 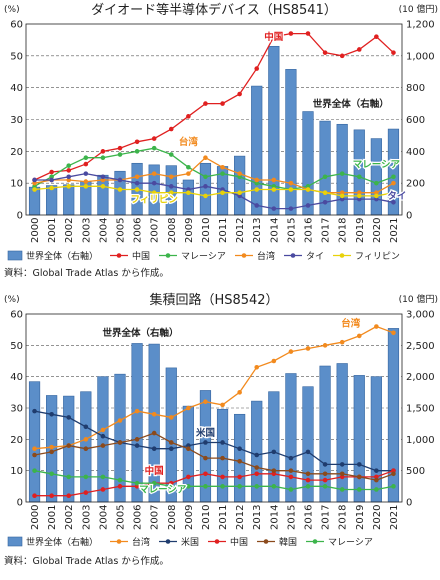 I want to click on legend-label-マレーシア: マレーシア, so click(x=350, y=543).